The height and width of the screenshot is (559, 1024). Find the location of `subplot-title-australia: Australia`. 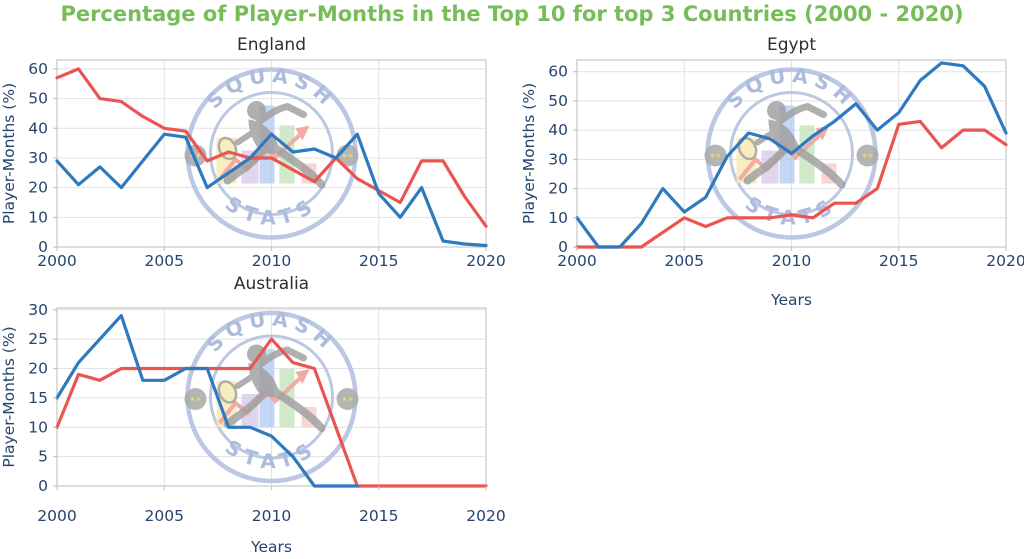

subplot-title-australia: Australia is located at coordinates (271, 284).